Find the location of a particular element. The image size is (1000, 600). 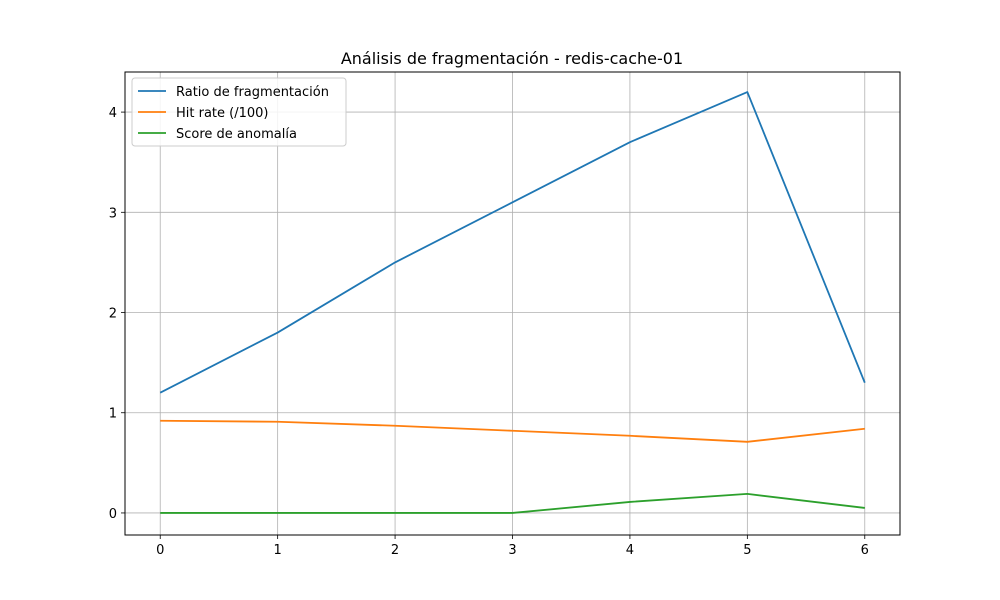

y-tick-label: 0 is located at coordinates (113, 514).